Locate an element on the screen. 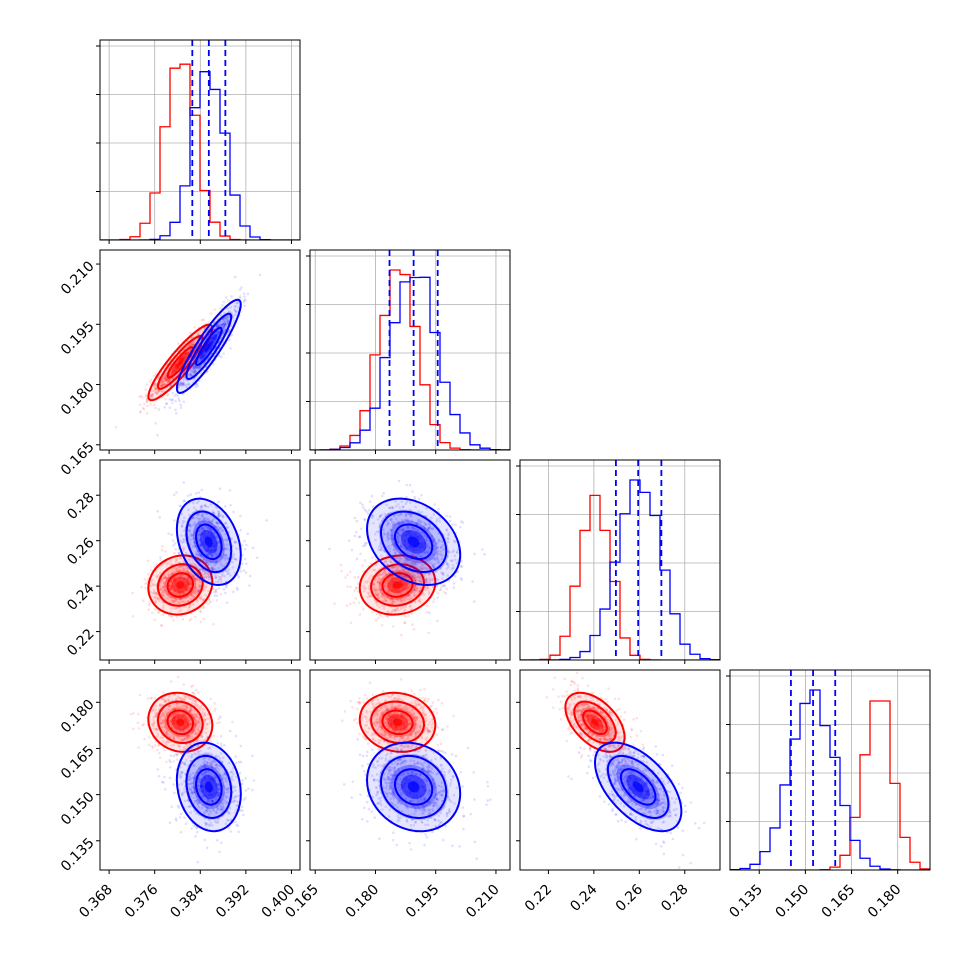  panel-content is located at coordinates (192, 769).